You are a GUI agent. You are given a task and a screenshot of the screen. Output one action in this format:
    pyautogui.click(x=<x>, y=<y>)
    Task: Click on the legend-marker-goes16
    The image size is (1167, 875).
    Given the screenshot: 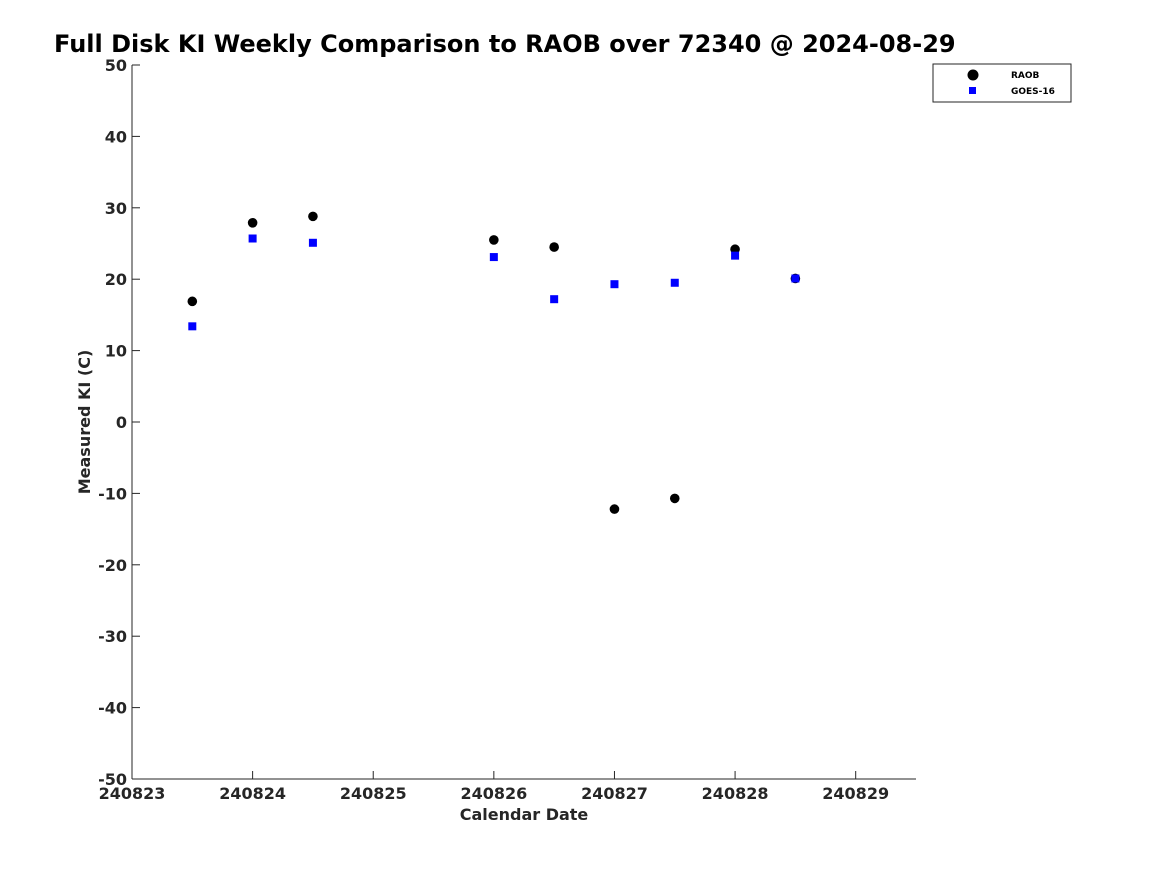 What is the action you would take?
    pyautogui.click(x=972, y=90)
    